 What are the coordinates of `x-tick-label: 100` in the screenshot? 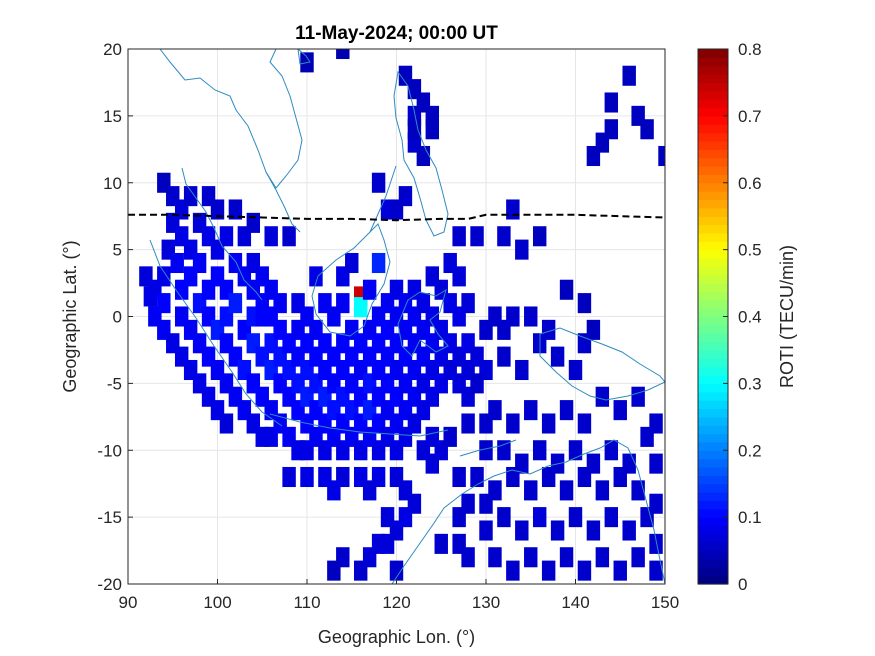 It's located at (217, 602).